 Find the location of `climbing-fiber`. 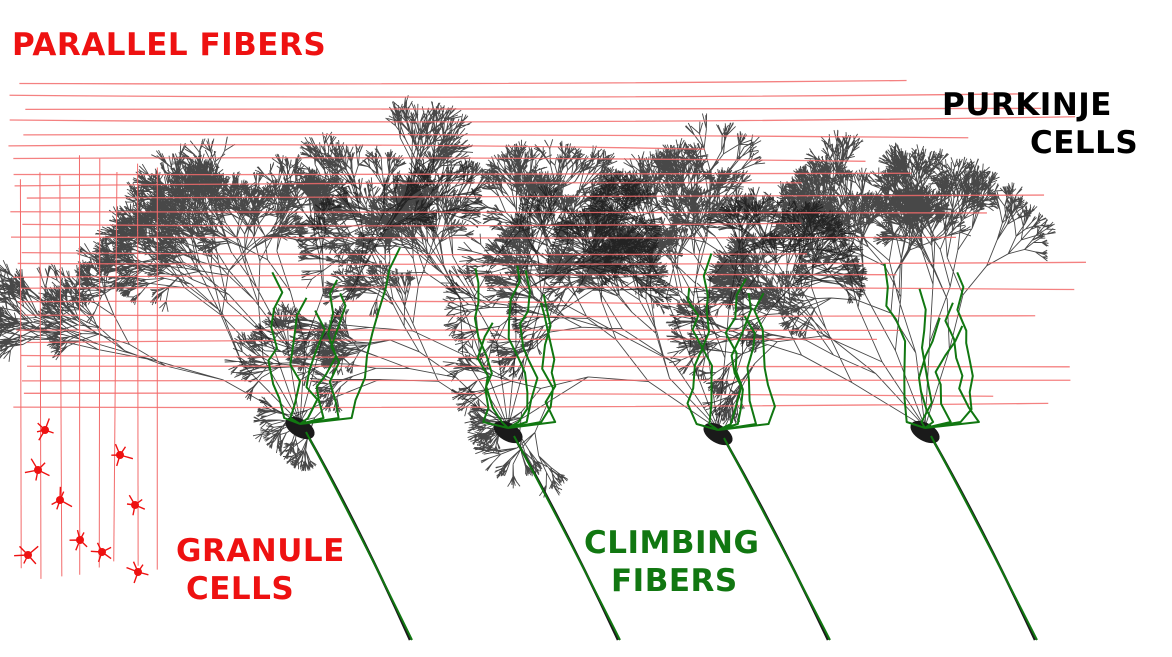

climbing-fiber is located at coordinates (961, 452).